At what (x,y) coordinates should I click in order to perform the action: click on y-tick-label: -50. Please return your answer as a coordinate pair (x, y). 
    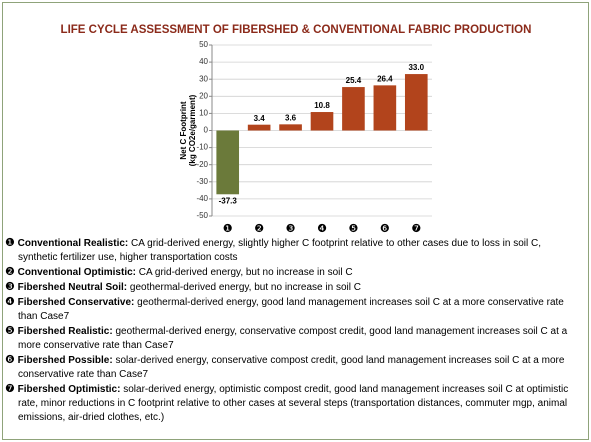
    Looking at the image, I should click on (202, 215).